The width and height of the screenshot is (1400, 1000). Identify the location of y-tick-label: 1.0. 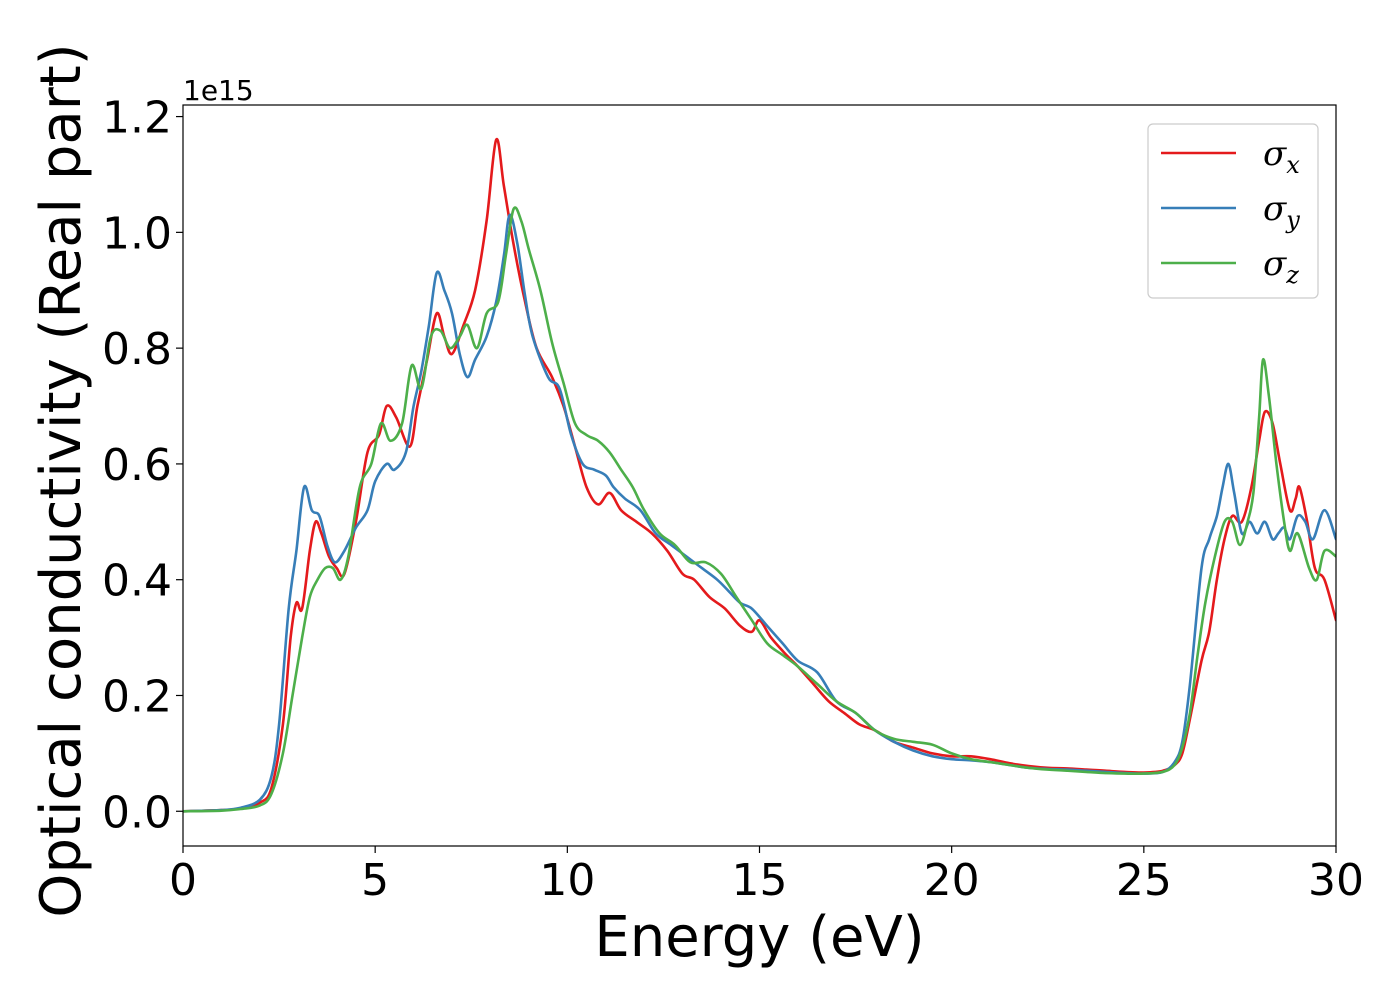
(137, 233).